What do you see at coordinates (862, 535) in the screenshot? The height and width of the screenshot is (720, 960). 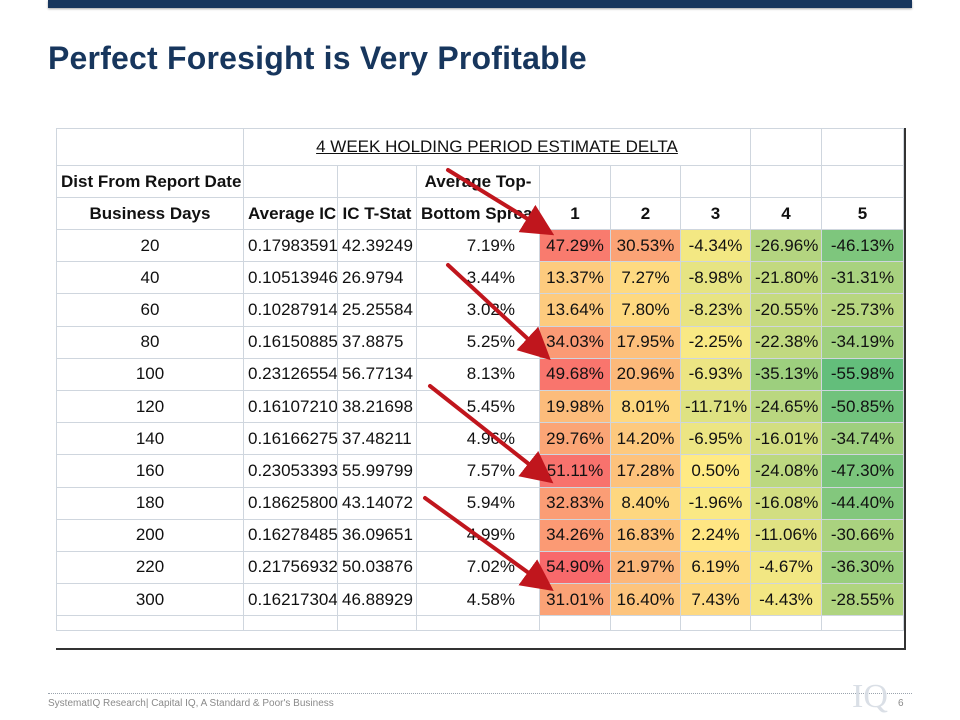 I see `quintile-5-cell: -30.66%` at bounding box center [862, 535].